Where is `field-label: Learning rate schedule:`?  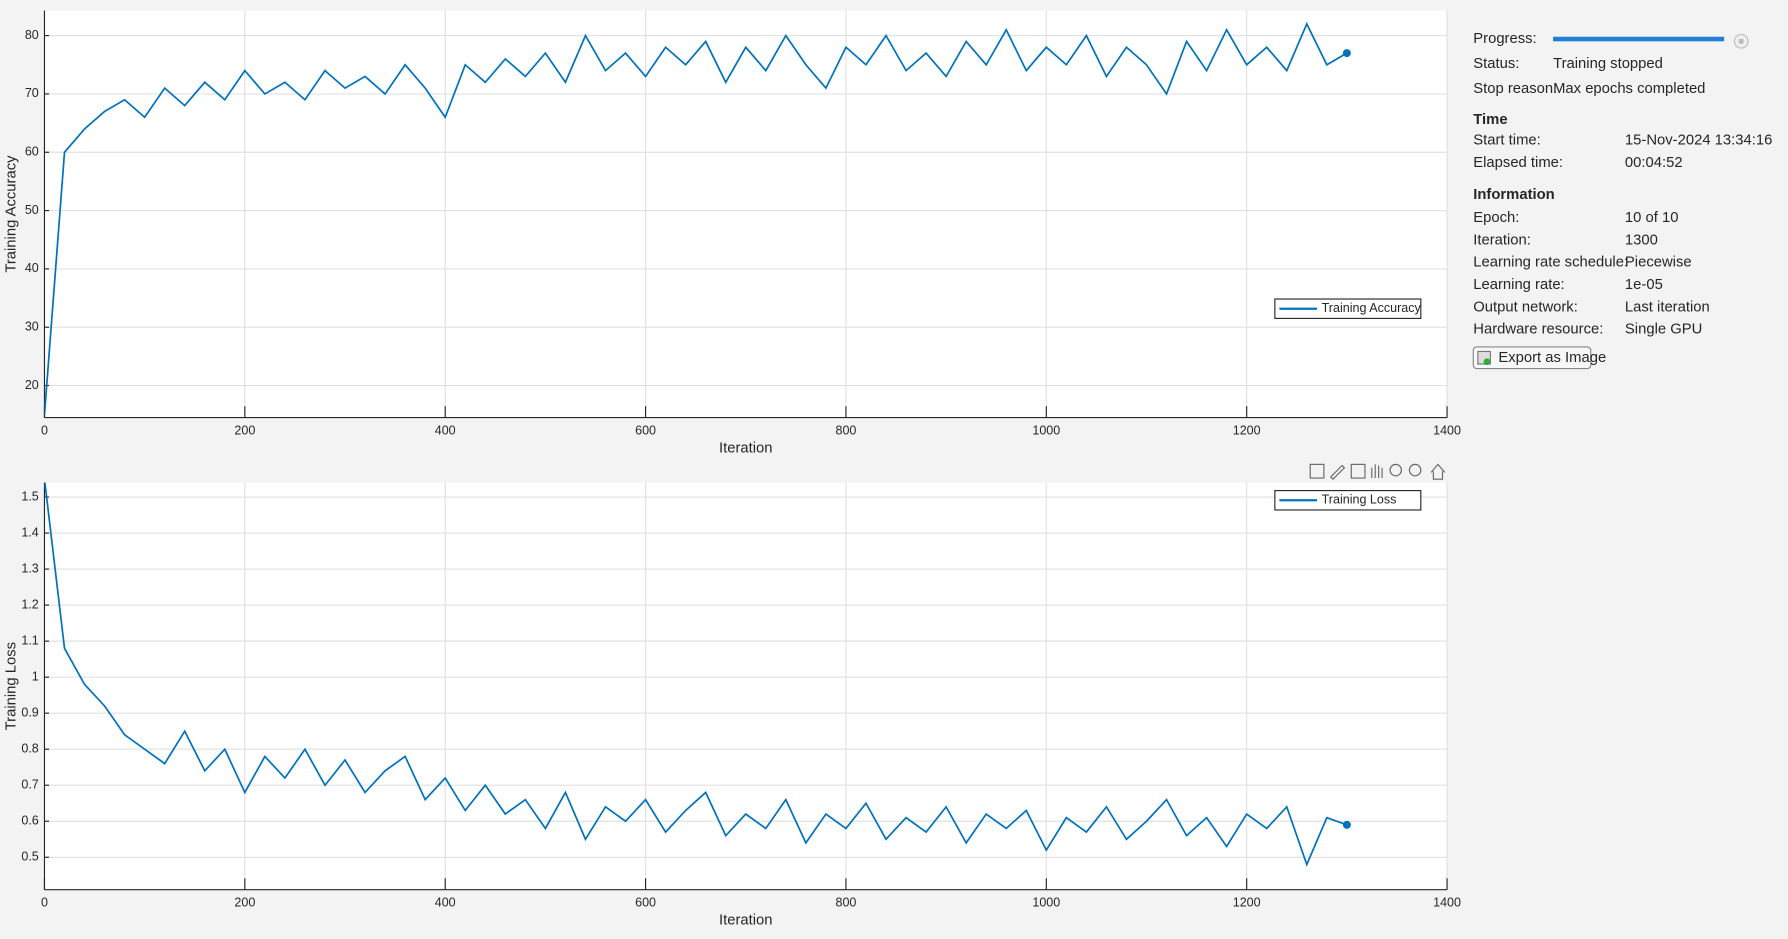 field-label: Learning rate schedule: is located at coordinates (1550, 263).